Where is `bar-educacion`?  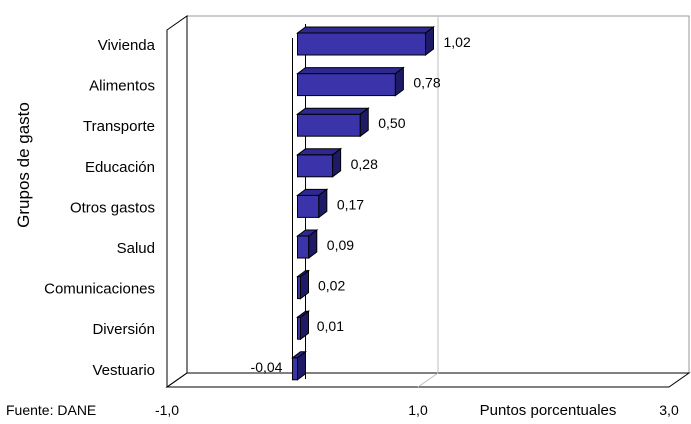
bar-educacion is located at coordinates (319, 162).